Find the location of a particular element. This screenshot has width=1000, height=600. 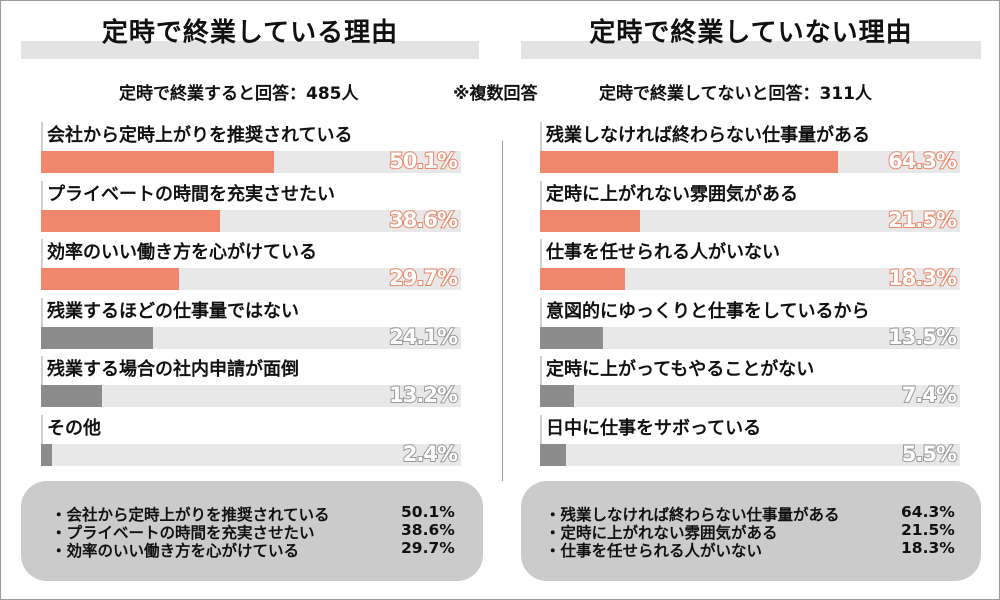

bar-row: 残業するほどの仕事量ではない 24.1% is located at coordinates (251, 326).